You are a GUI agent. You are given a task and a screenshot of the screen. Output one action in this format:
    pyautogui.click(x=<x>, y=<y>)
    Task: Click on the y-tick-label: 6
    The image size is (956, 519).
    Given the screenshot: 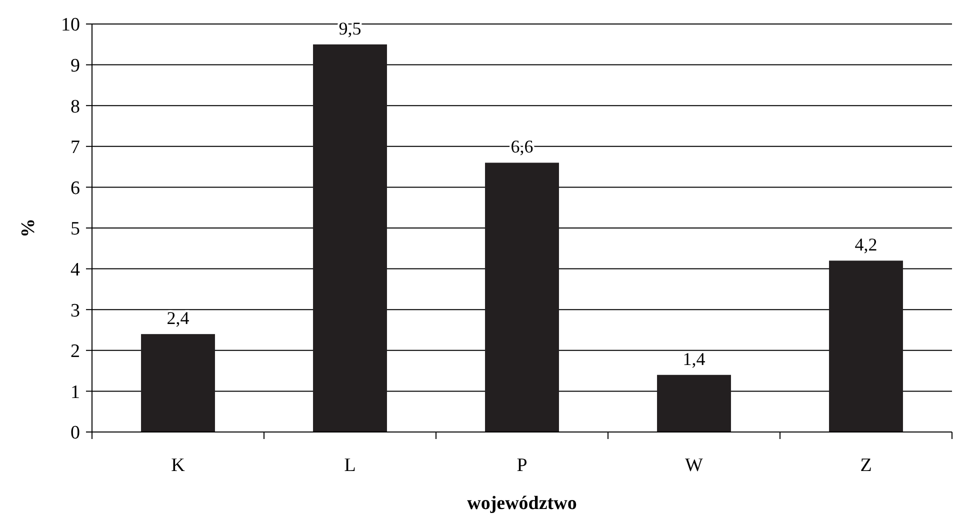 What is the action you would take?
    pyautogui.click(x=75, y=188)
    